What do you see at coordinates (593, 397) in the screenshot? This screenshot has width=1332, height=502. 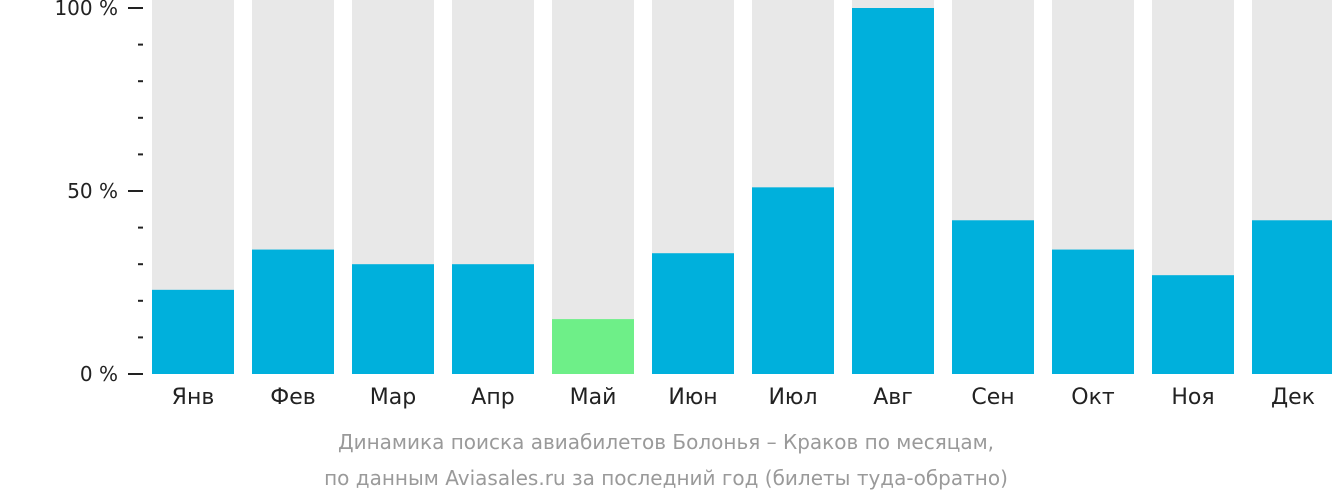 I see `x-tick-label: Май` at bounding box center [593, 397].